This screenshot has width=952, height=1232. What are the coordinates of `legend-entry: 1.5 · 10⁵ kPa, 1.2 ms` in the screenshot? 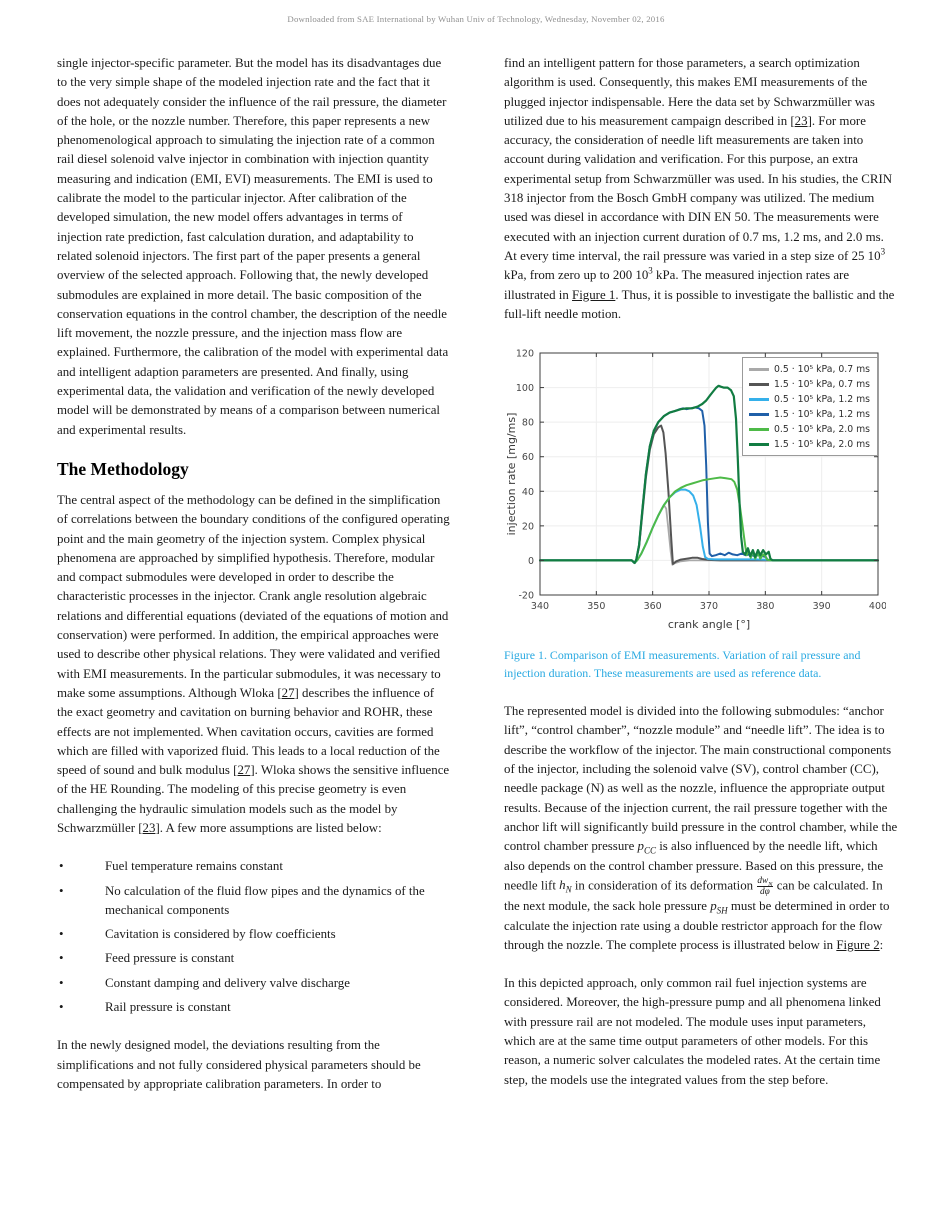 It's located at (809, 414).